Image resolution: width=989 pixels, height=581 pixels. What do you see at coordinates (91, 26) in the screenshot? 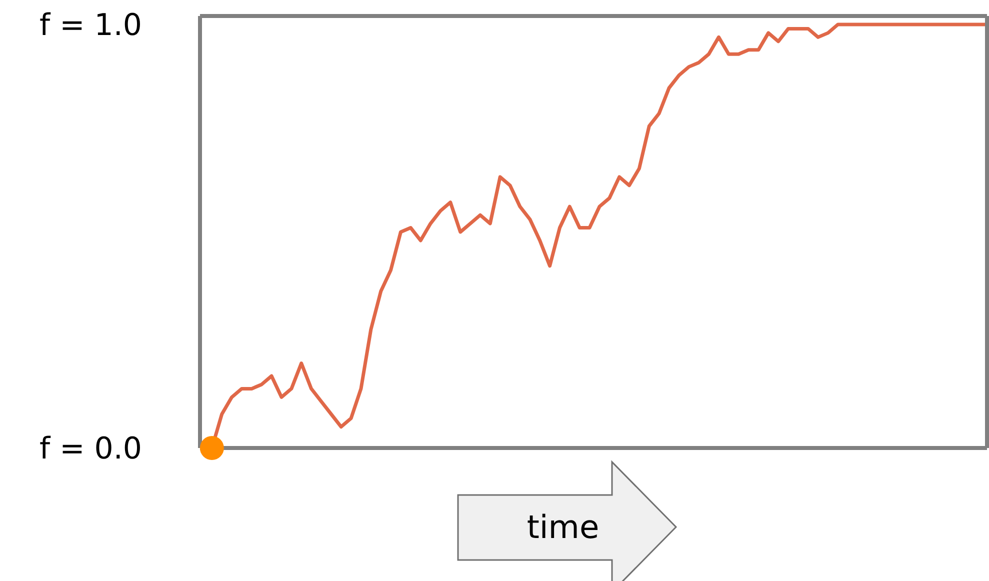
I see `y-tick-label: f = 1.0` at bounding box center [91, 26].